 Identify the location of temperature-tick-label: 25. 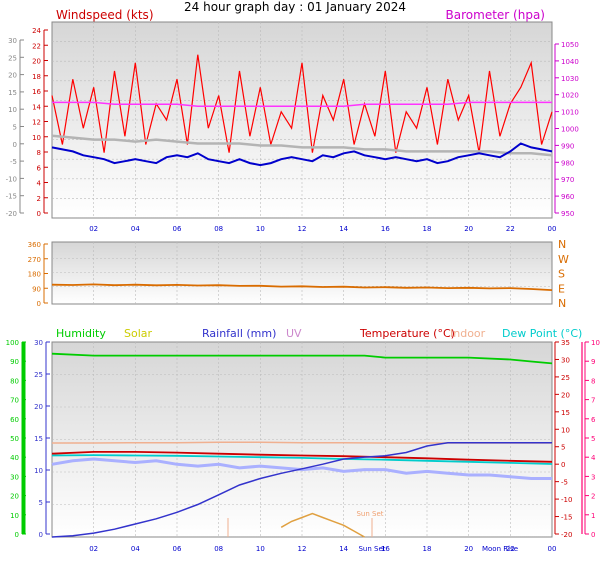
(565, 378).